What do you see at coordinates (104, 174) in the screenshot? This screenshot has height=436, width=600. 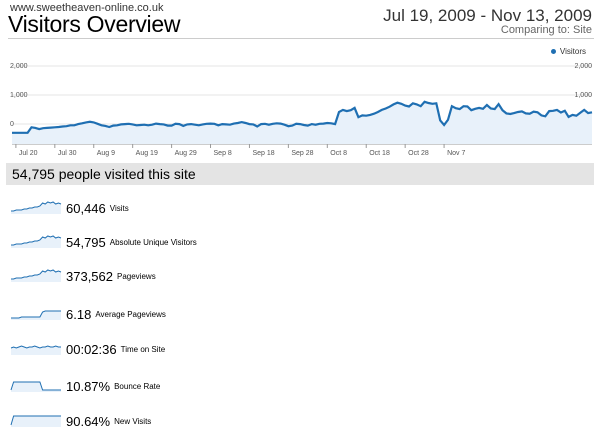 I see `summary-headline: 54,795 people visited this site` at bounding box center [104, 174].